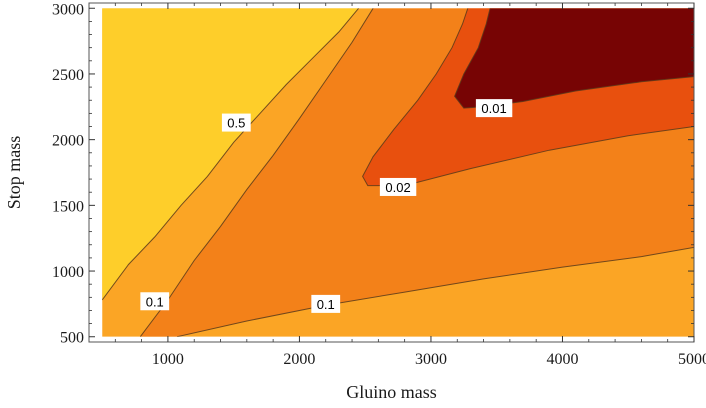 Image resolution: width=706 pixels, height=408 pixels. I want to click on x-axis-title: Gluino mass, so click(391, 392).